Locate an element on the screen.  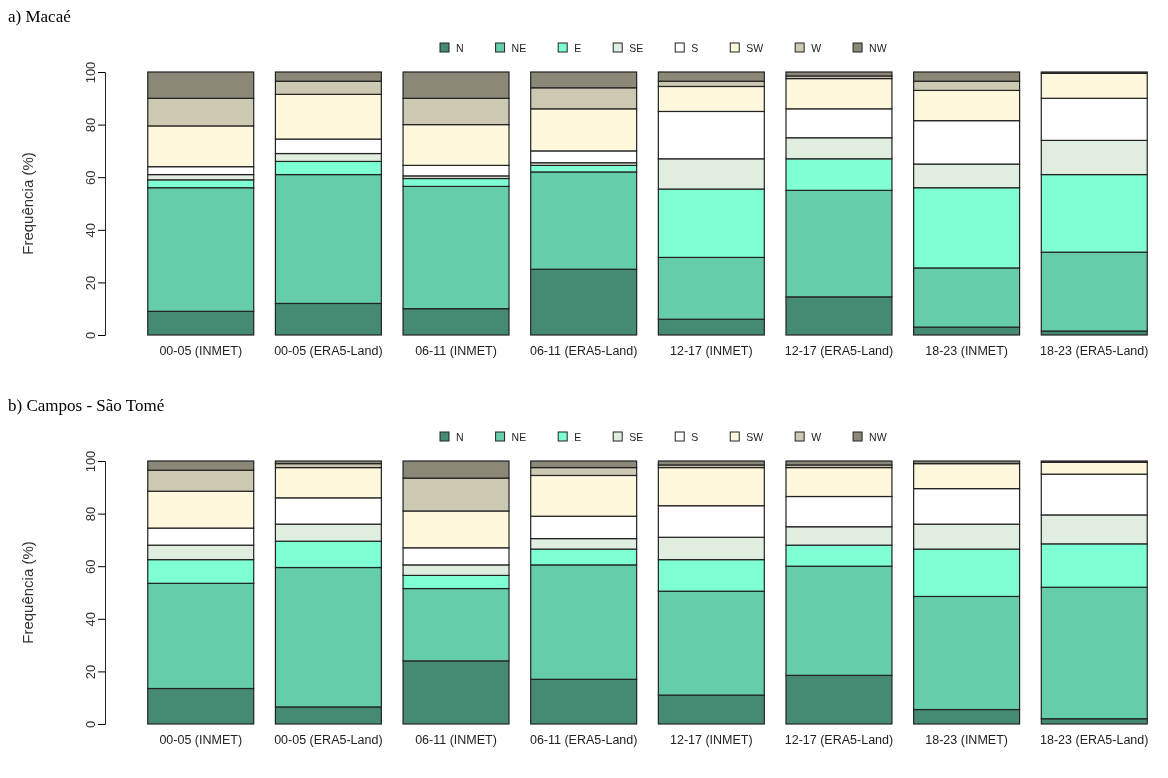
chart-title: b) Campos - São Tomé is located at coordinates (86, 405).